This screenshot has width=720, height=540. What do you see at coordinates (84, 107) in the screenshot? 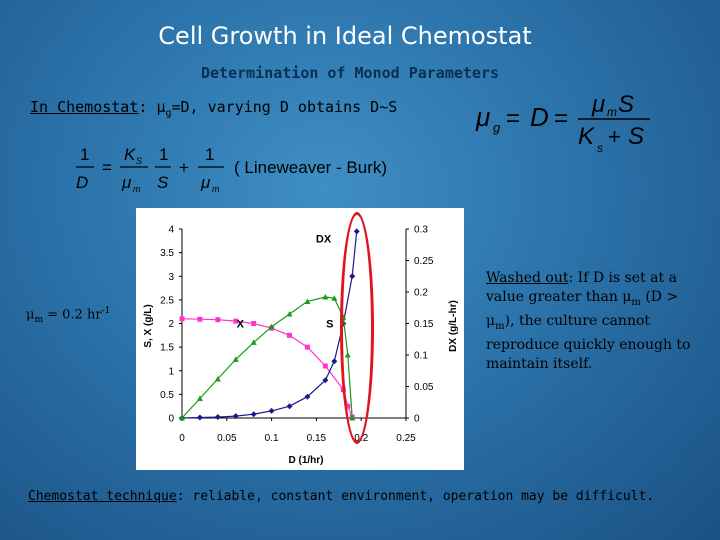
I see `chemostat-label: In Chemostat` at bounding box center [84, 107].